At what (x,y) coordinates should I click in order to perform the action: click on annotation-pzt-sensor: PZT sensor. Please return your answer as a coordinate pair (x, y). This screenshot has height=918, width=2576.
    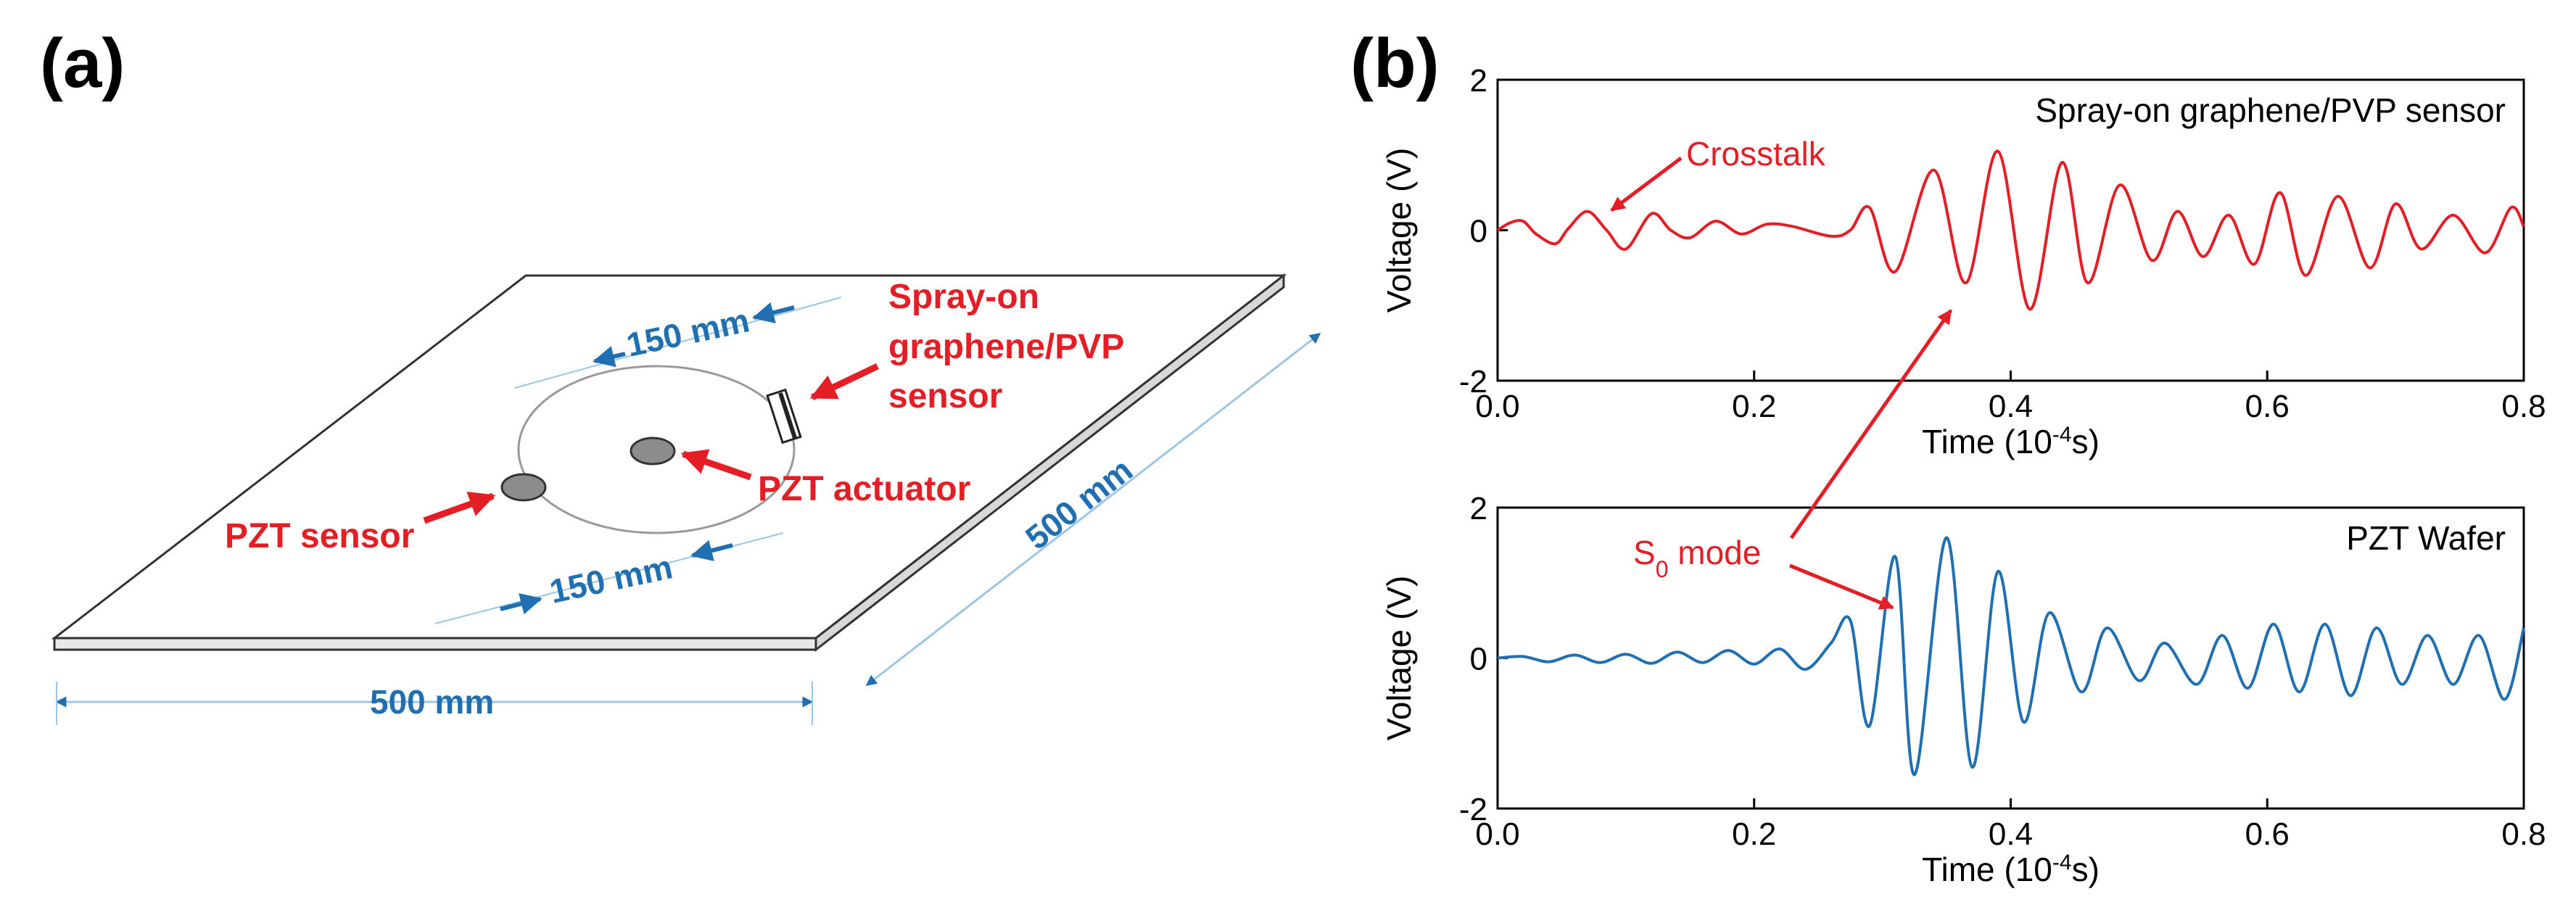
    Looking at the image, I should click on (360, 523).